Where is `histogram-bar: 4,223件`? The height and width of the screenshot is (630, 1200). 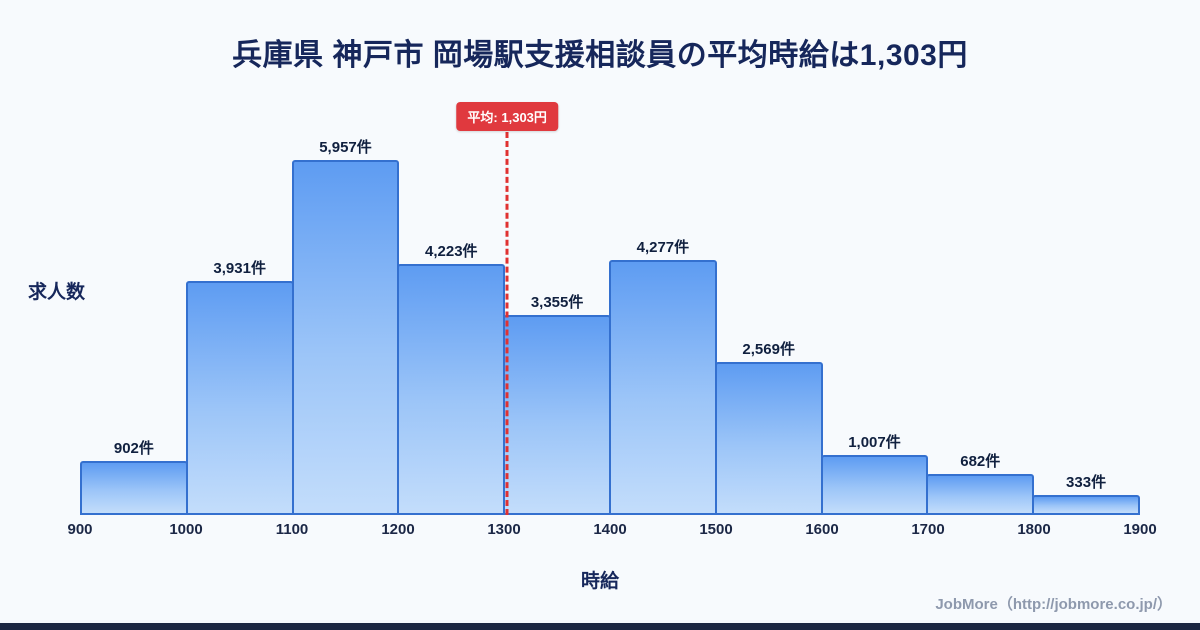 histogram-bar: 4,223件 is located at coordinates (451, 379).